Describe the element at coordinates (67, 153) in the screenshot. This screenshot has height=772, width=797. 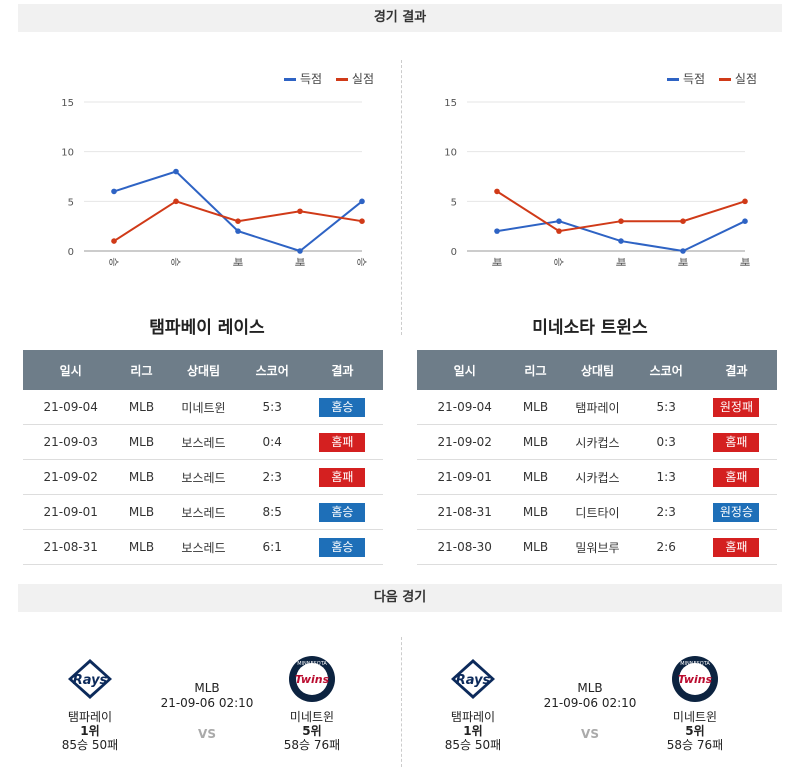
I see `y-tick-label: 10` at that location.